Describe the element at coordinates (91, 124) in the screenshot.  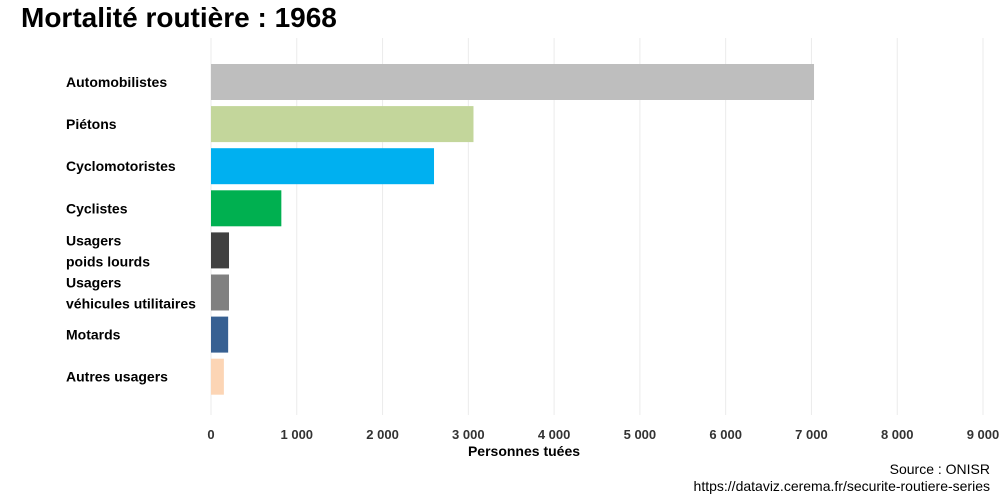
I see `category-label: Piétons` at that location.